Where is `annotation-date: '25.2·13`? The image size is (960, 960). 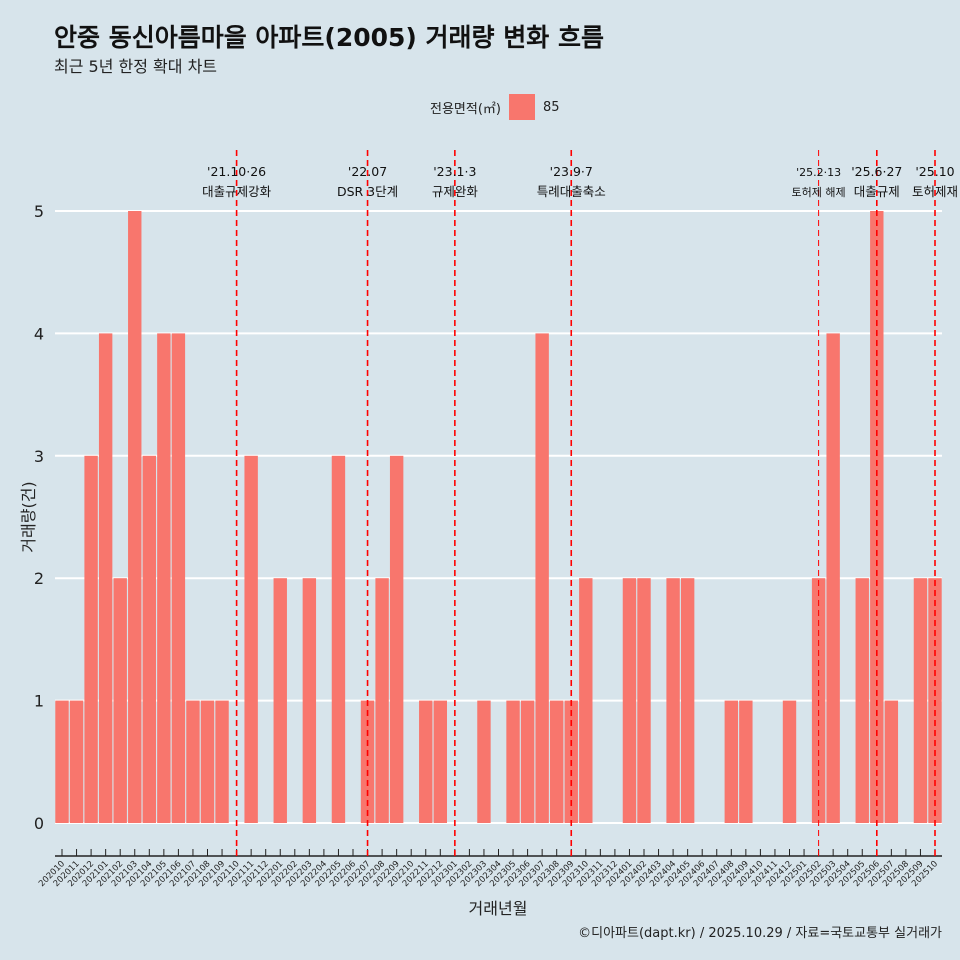 annotation-date: '25.2·13 is located at coordinates (818, 172).